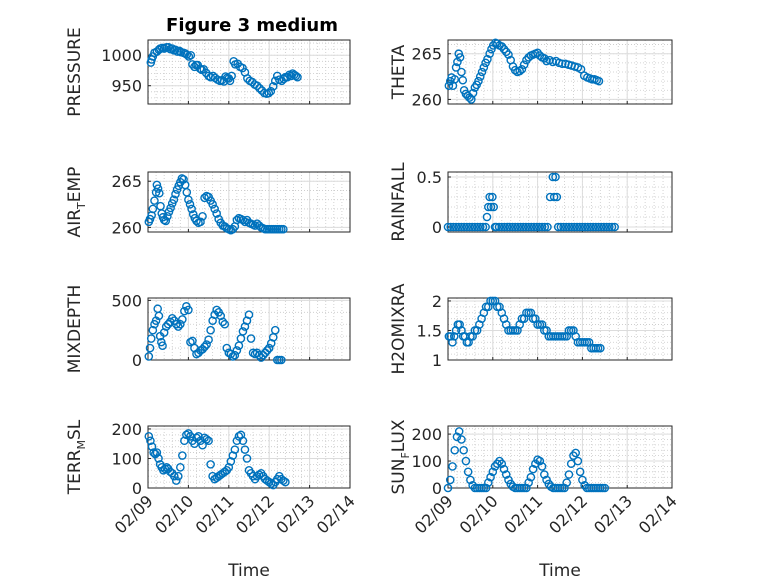 This screenshot has height=583, width=778. I want to click on y-tick-label: 200, so click(426, 434).